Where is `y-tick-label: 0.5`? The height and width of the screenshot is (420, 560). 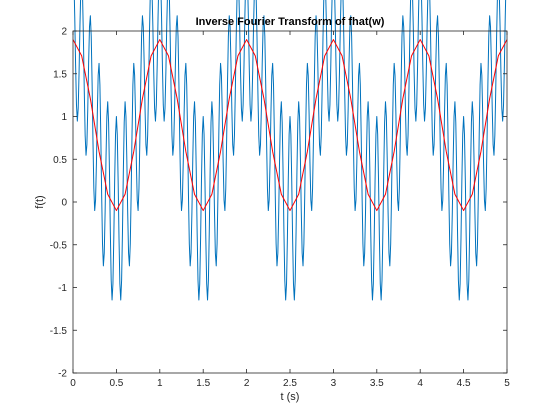 y-tick-label: 0.5 is located at coordinates (60, 160).